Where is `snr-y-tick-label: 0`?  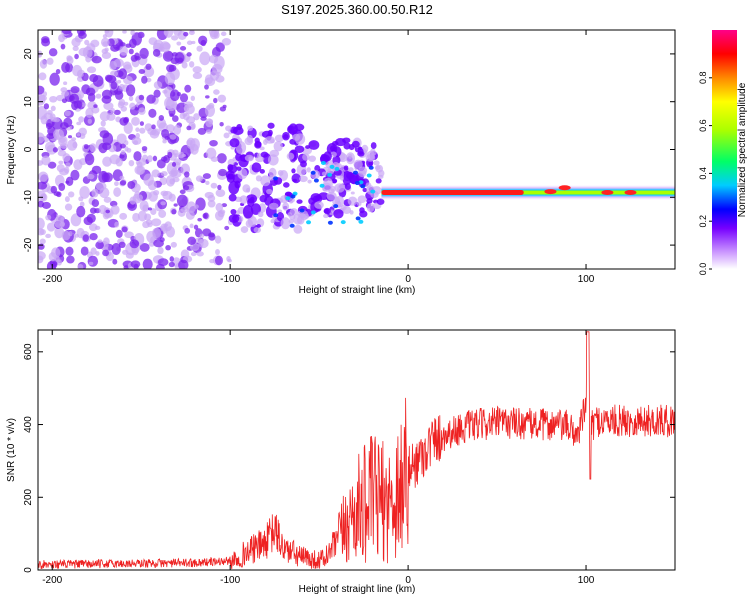 snr-y-tick-label: 0 is located at coordinates (28, 570).